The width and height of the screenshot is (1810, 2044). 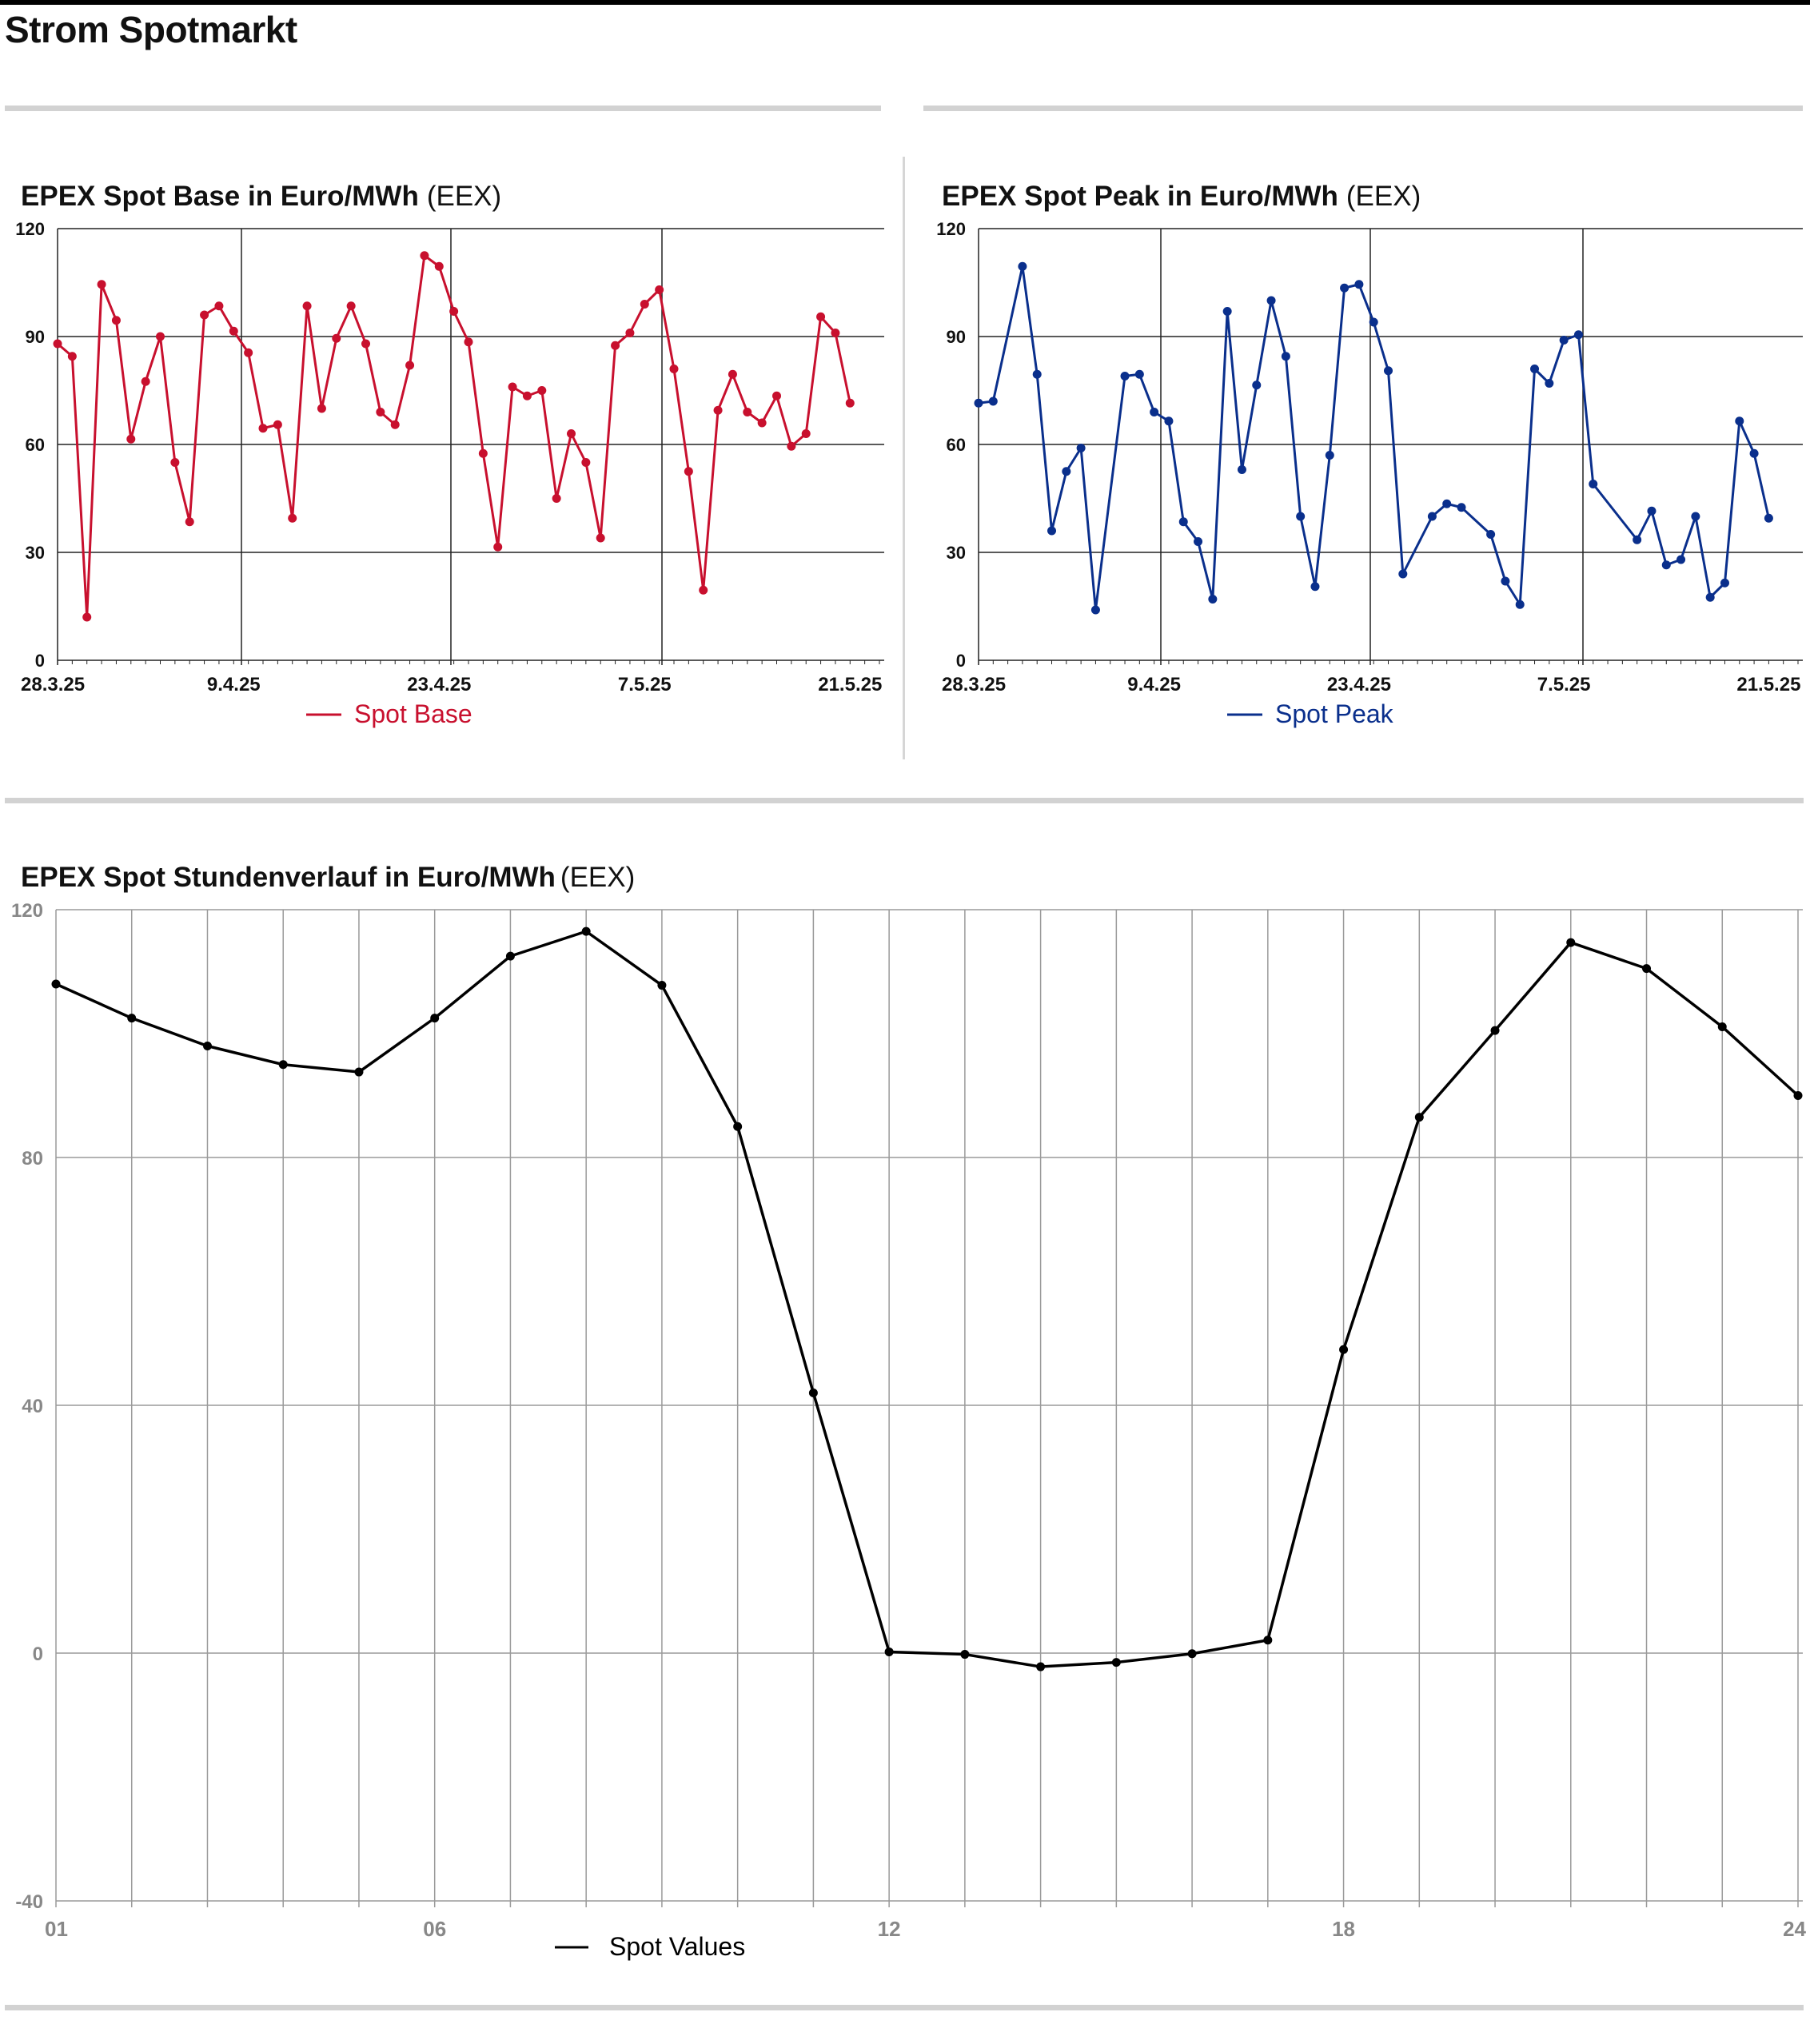 What do you see at coordinates (413, 713) in the screenshot?
I see `legend-label: Spot Base` at bounding box center [413, 713].